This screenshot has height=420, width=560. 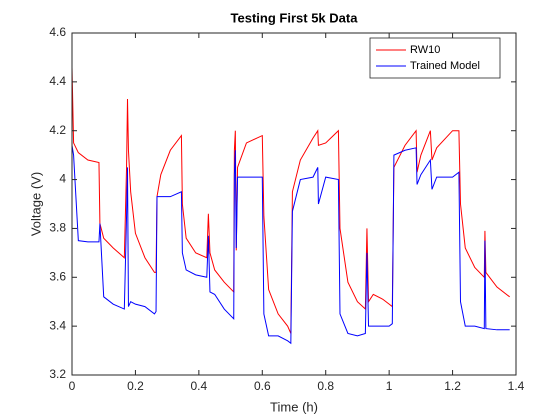 I want to click on chart-title: Testing First 5k Data, so click(x=295, y=17).